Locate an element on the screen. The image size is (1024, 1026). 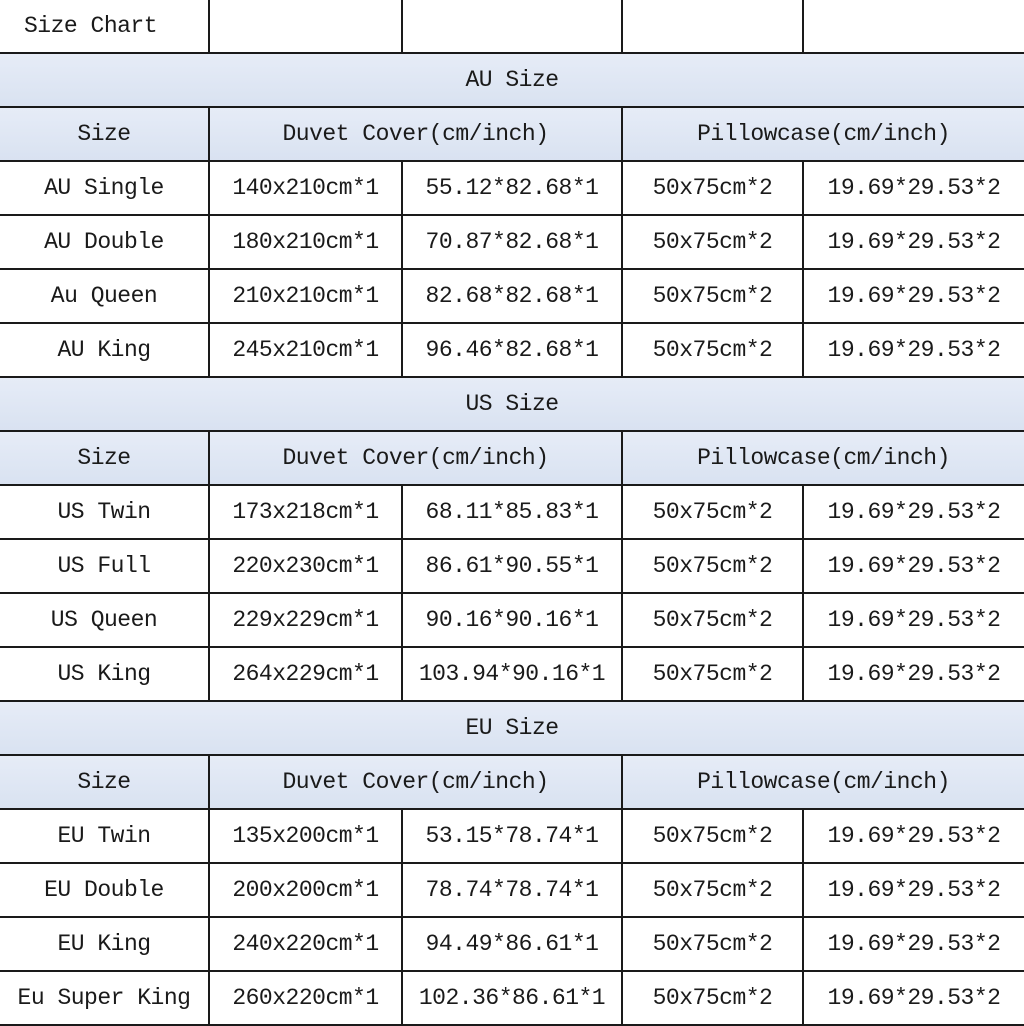
duvet-cm: 210x210cm*1 is located at coordinates (305, 296).